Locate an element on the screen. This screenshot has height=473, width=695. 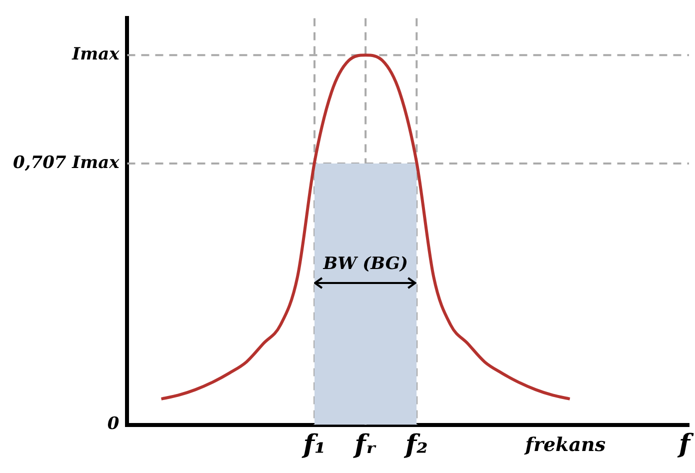
y-tick-label: 0 is located at coordinates (113, 424).